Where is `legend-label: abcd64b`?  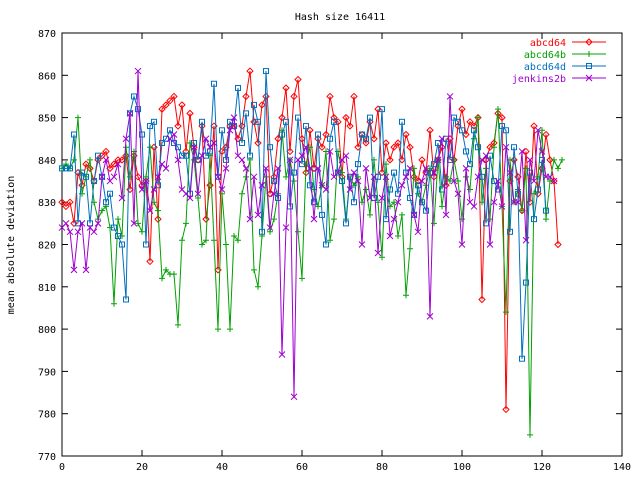 legend-label: abcd64b is located at coordinates (545, 55).